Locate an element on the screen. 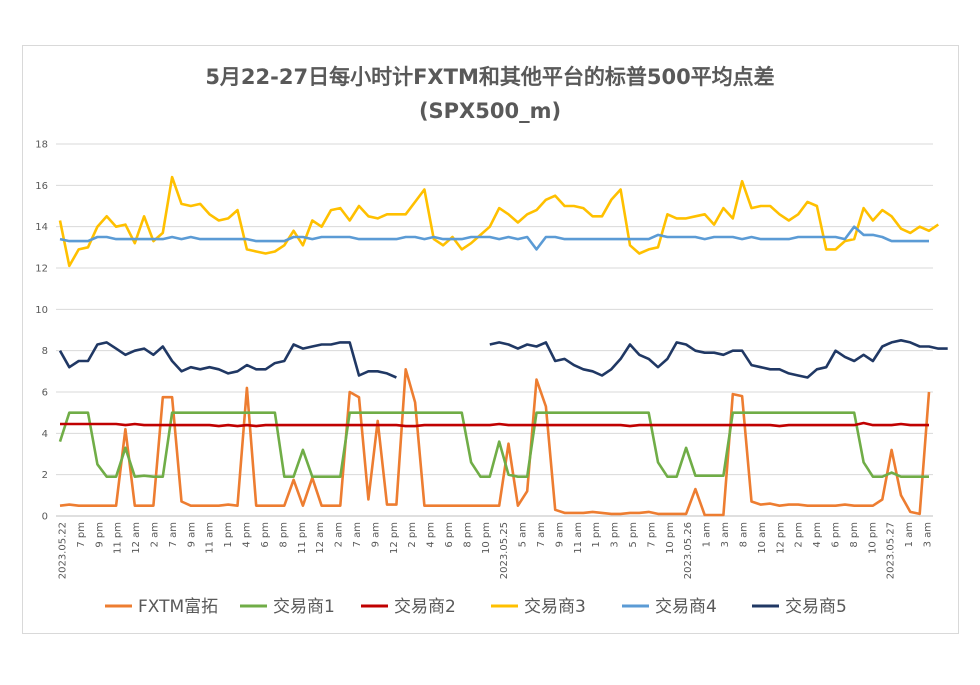 This screenshot has width=980, height=685. y-tick-label: 14 is located at coordinates (41, 227).